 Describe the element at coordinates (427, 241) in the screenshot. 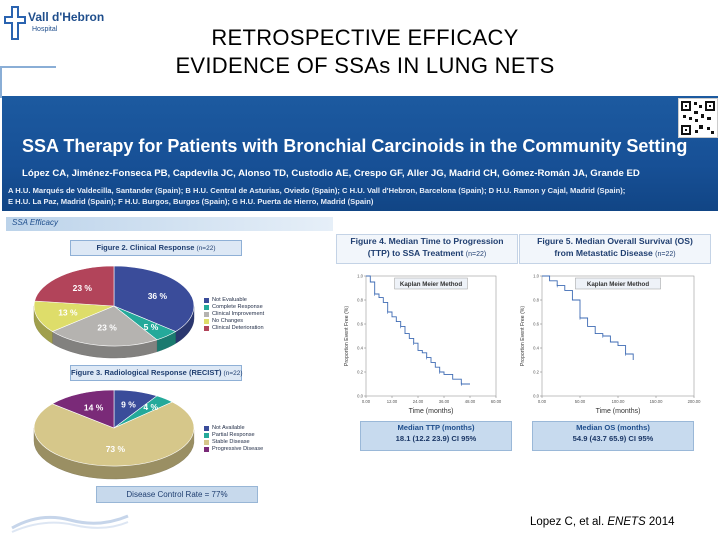

I see `figure-4-title-line1: Figure 4. Median Time to Progression` at that location.